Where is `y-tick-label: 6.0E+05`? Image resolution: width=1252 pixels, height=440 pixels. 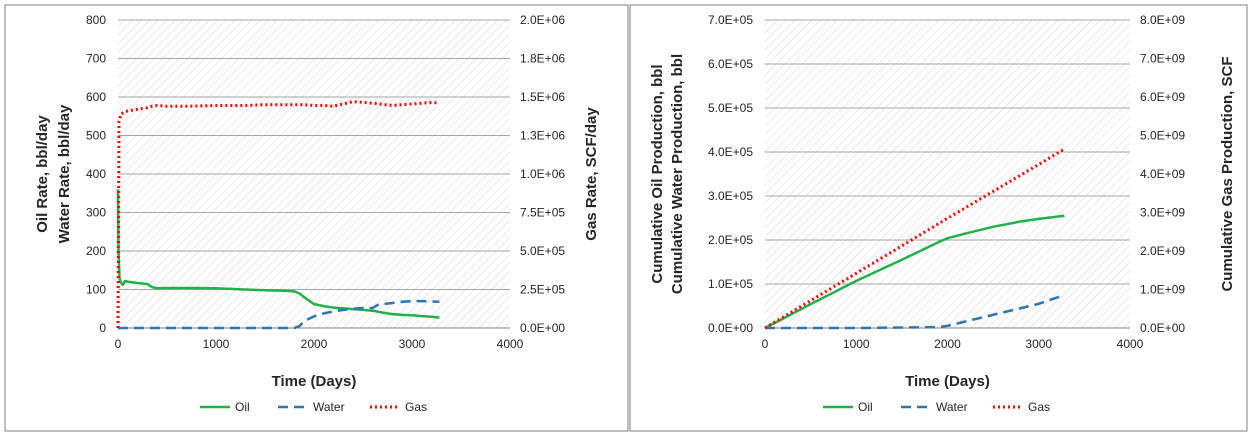
y-tick-label: 6.0E+05 is located at coordinates (730, 64).